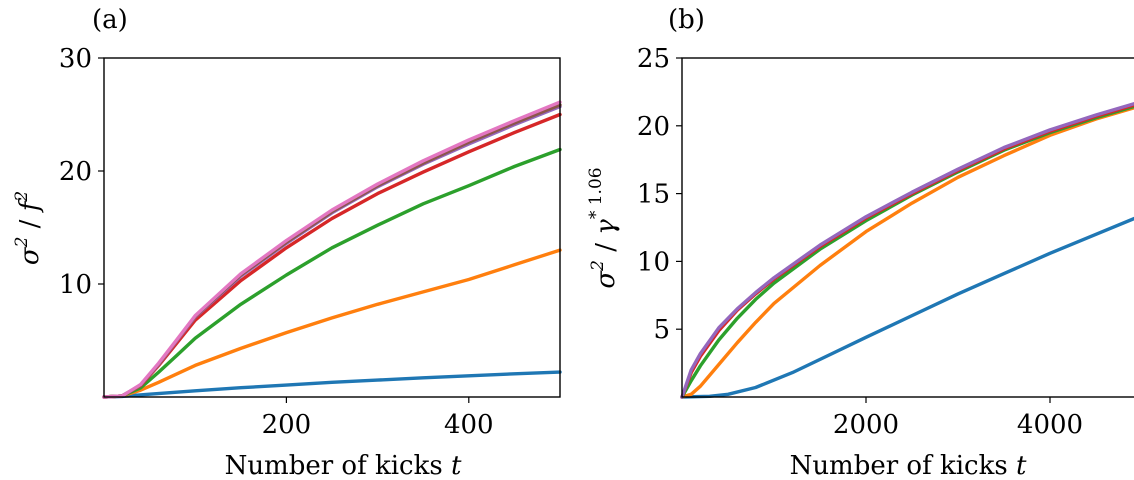 The width and height of the screenshot is (1134, 480). I want to click on x-tick-label: 4000, so click(1050, 425).